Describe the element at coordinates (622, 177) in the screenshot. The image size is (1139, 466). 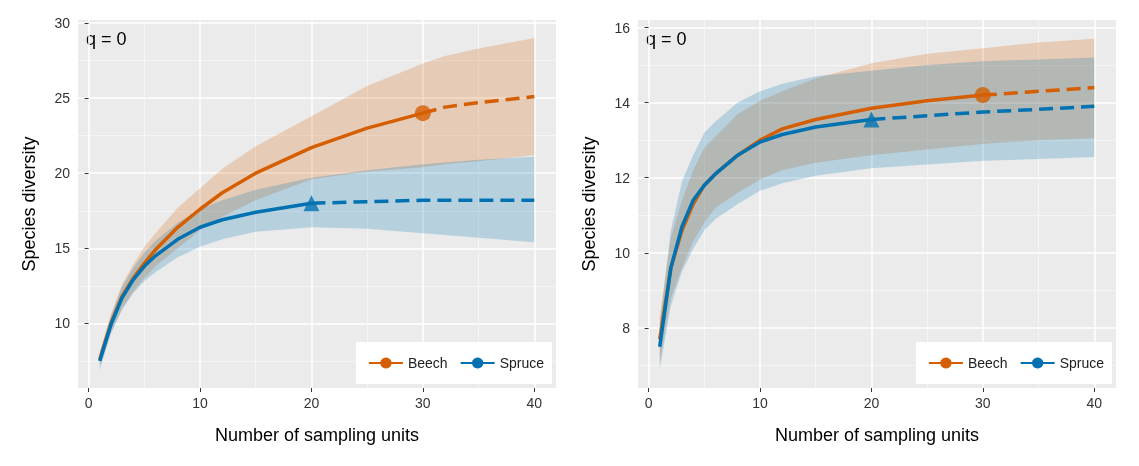
I see `y-tick-label: 12` at that location.